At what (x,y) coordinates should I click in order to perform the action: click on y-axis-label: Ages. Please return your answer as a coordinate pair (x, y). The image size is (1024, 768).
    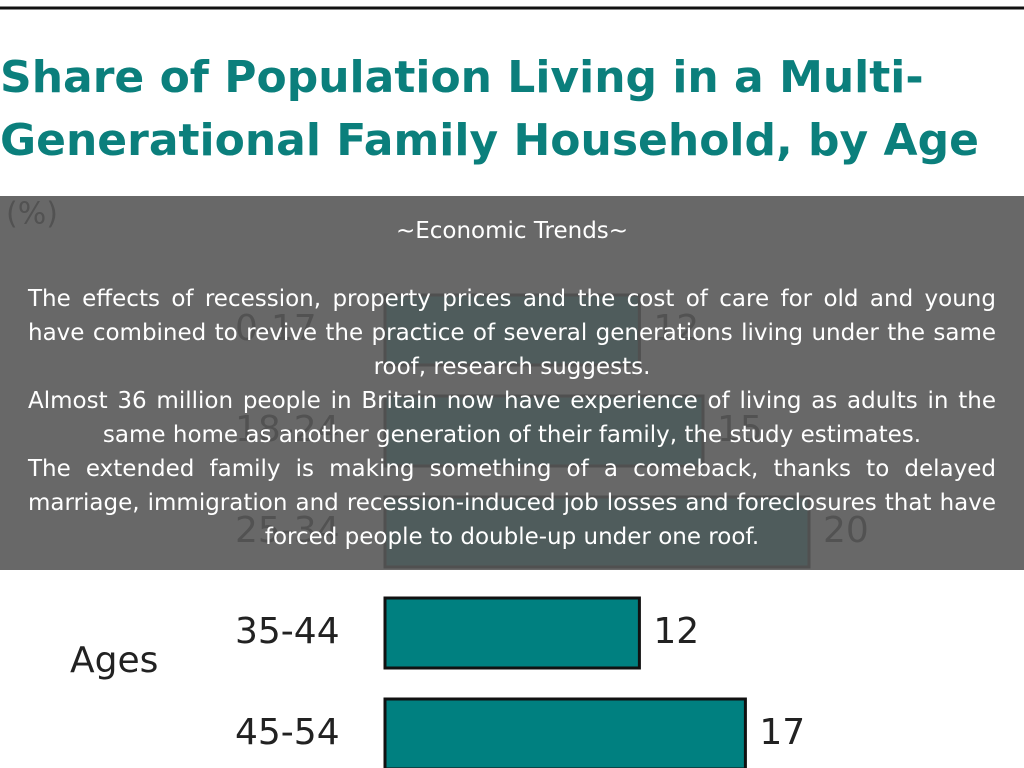
    Looking at the image, I should click on (114, 660).